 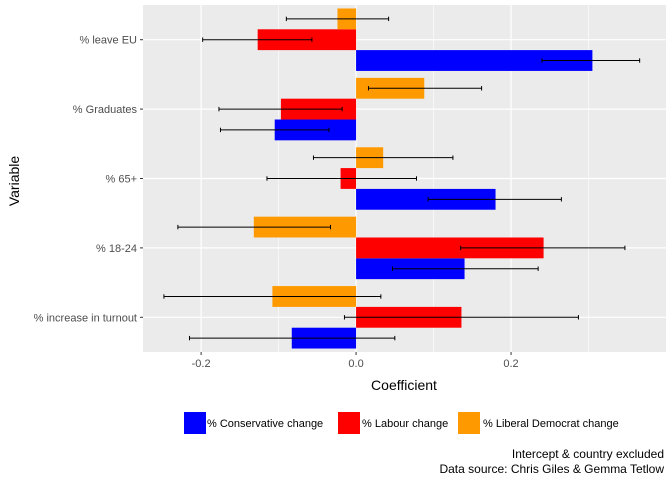 What do you see at coordinates (85, 318) in the screenshot?
I see `y-tick-label: % increase in turnout` at bounding box center [85, 318].